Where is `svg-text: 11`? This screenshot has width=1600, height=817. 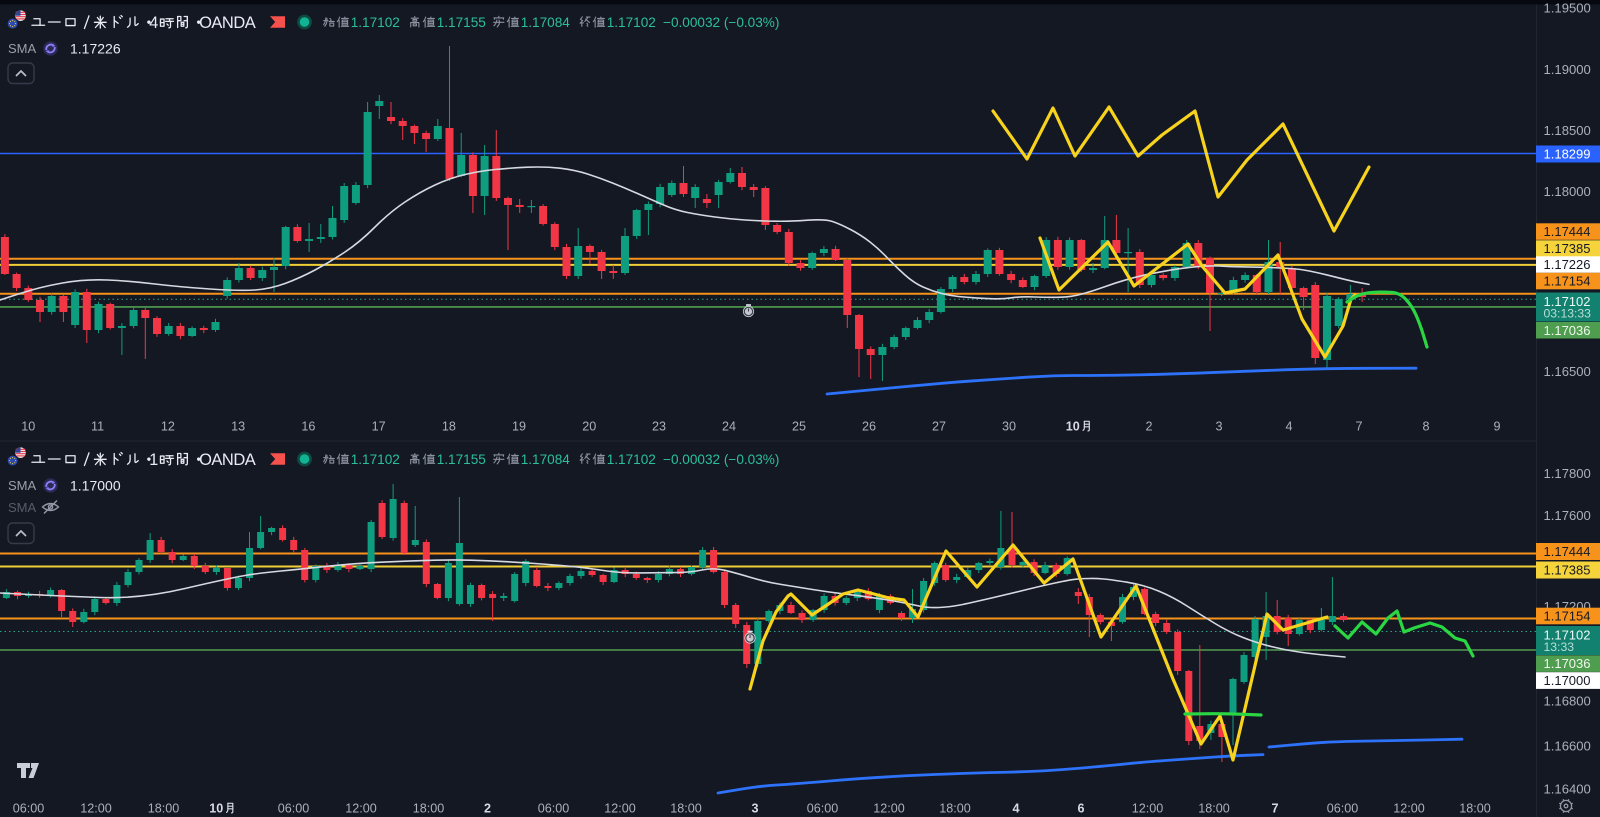
svg-text: 11 is located at coordinates (97, 427).